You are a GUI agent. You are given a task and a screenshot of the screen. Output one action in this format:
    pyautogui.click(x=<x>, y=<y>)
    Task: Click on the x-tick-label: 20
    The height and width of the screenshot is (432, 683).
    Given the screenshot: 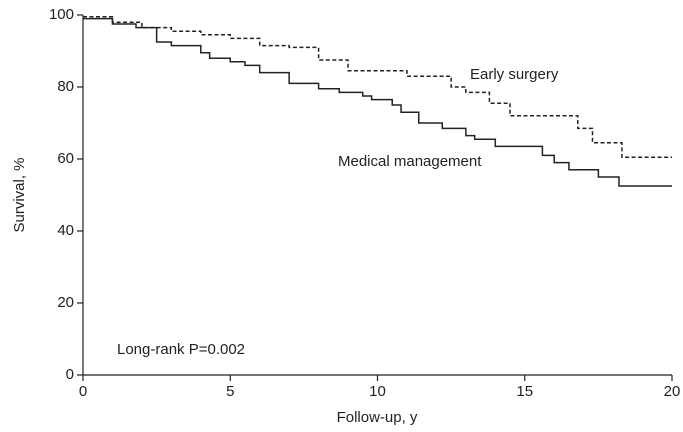 What is the action you would take?
    pyautogui.click(x=672, y=391)
    